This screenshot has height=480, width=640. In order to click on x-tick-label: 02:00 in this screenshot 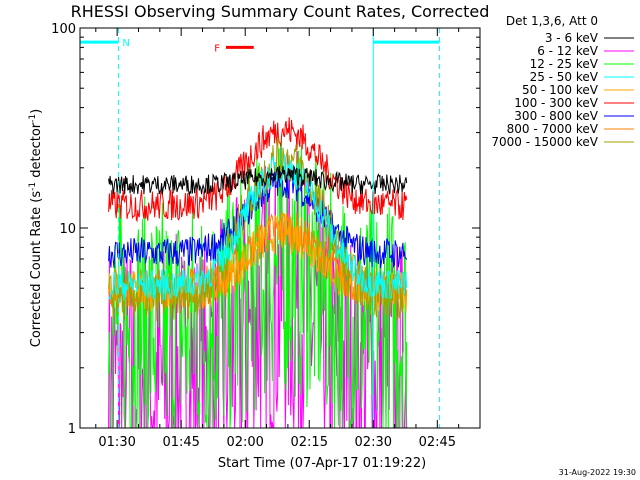, I will do `click(244, 442)`.